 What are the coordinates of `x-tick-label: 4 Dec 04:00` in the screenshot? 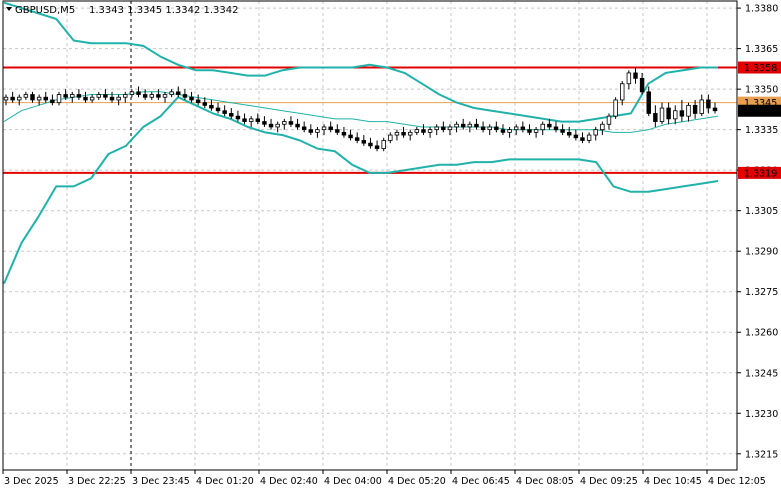 It's located at (353, 481).